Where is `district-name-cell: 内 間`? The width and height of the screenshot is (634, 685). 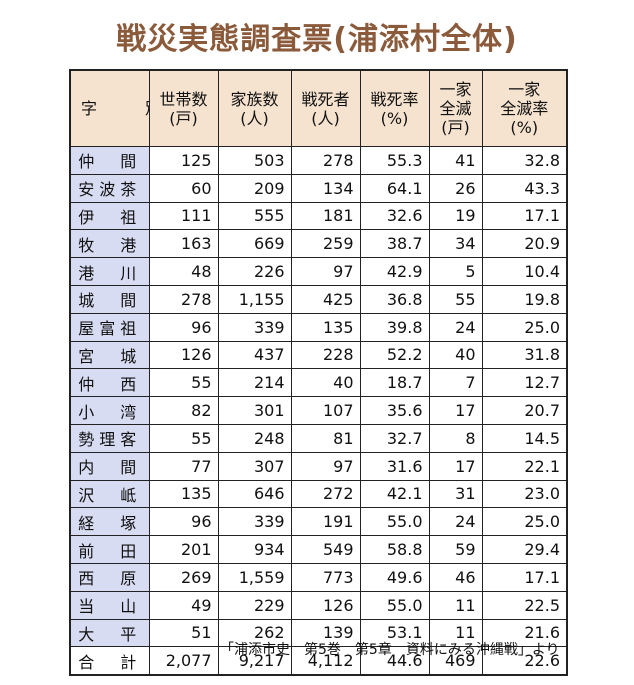 district-name-cell: 内 間 is located at coordinates (109, 466).